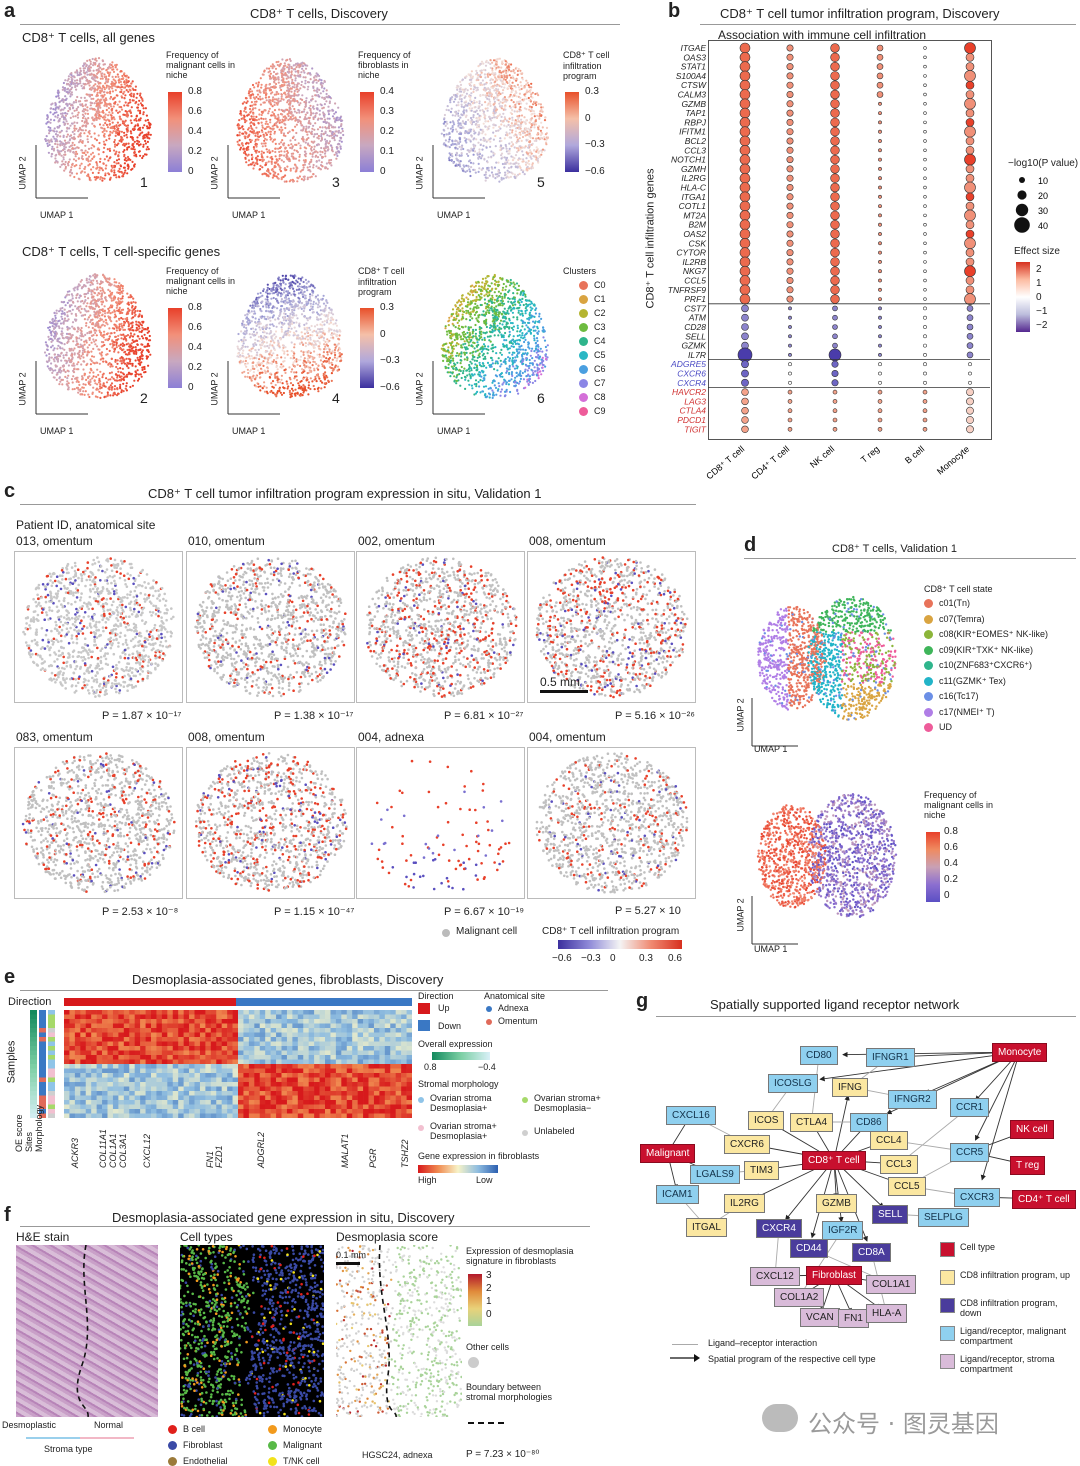  Describe the element at coordinates (103, 1148) in the screenshot. I see `heatmap-gene-label: COL11A1` at that location.